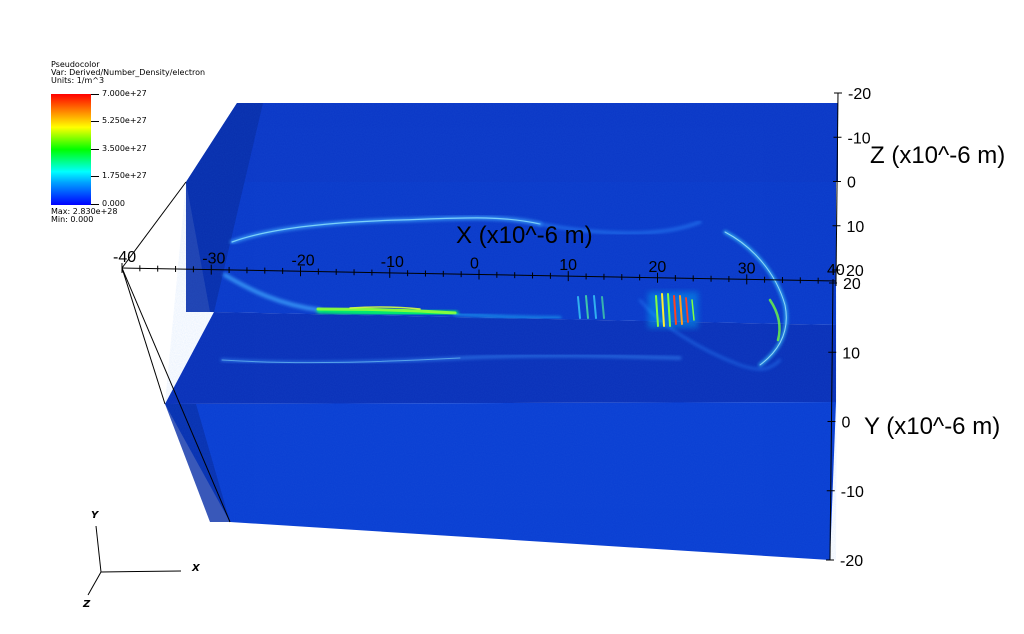 This screenshot has height=634, width=1024. Describe the element at coordinates (124, 175) in the screenshot. I see `colorbar-tick-label: 1.750e+27` at that location.